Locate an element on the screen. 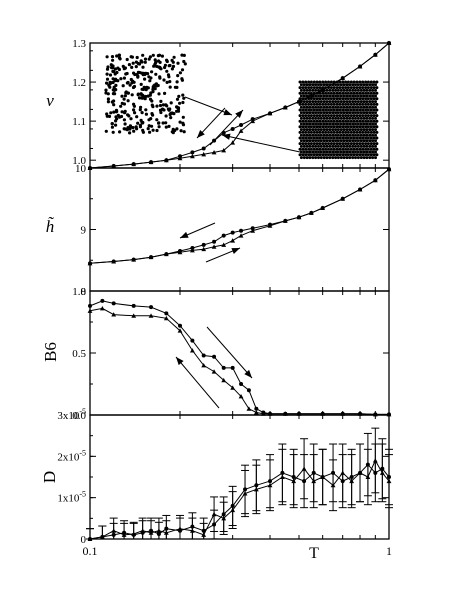 The height and width of the screenshot is (600, 457). cooling-arrow-b6 is located at coordinates (197, 382).